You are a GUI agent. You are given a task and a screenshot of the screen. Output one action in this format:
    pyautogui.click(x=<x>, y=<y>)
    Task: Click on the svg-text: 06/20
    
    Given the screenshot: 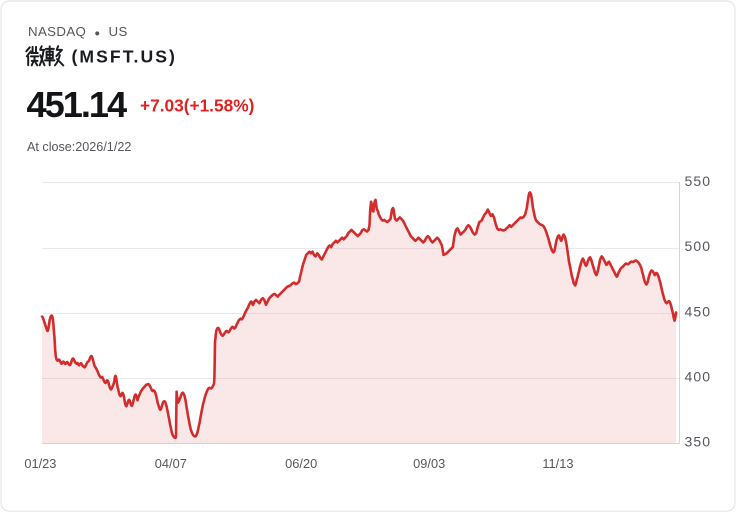 What is the action you would take?
    pyautogui.click(x=301, y=463)
    